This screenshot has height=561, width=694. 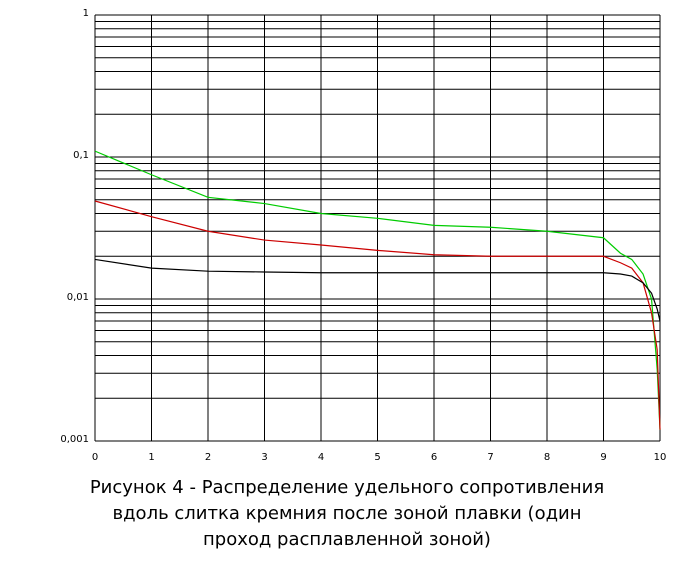 What do you see at coordinates (603, 457) in the screenshot?
I see `x-tick-label: 9` at bounding box center [603, 457].